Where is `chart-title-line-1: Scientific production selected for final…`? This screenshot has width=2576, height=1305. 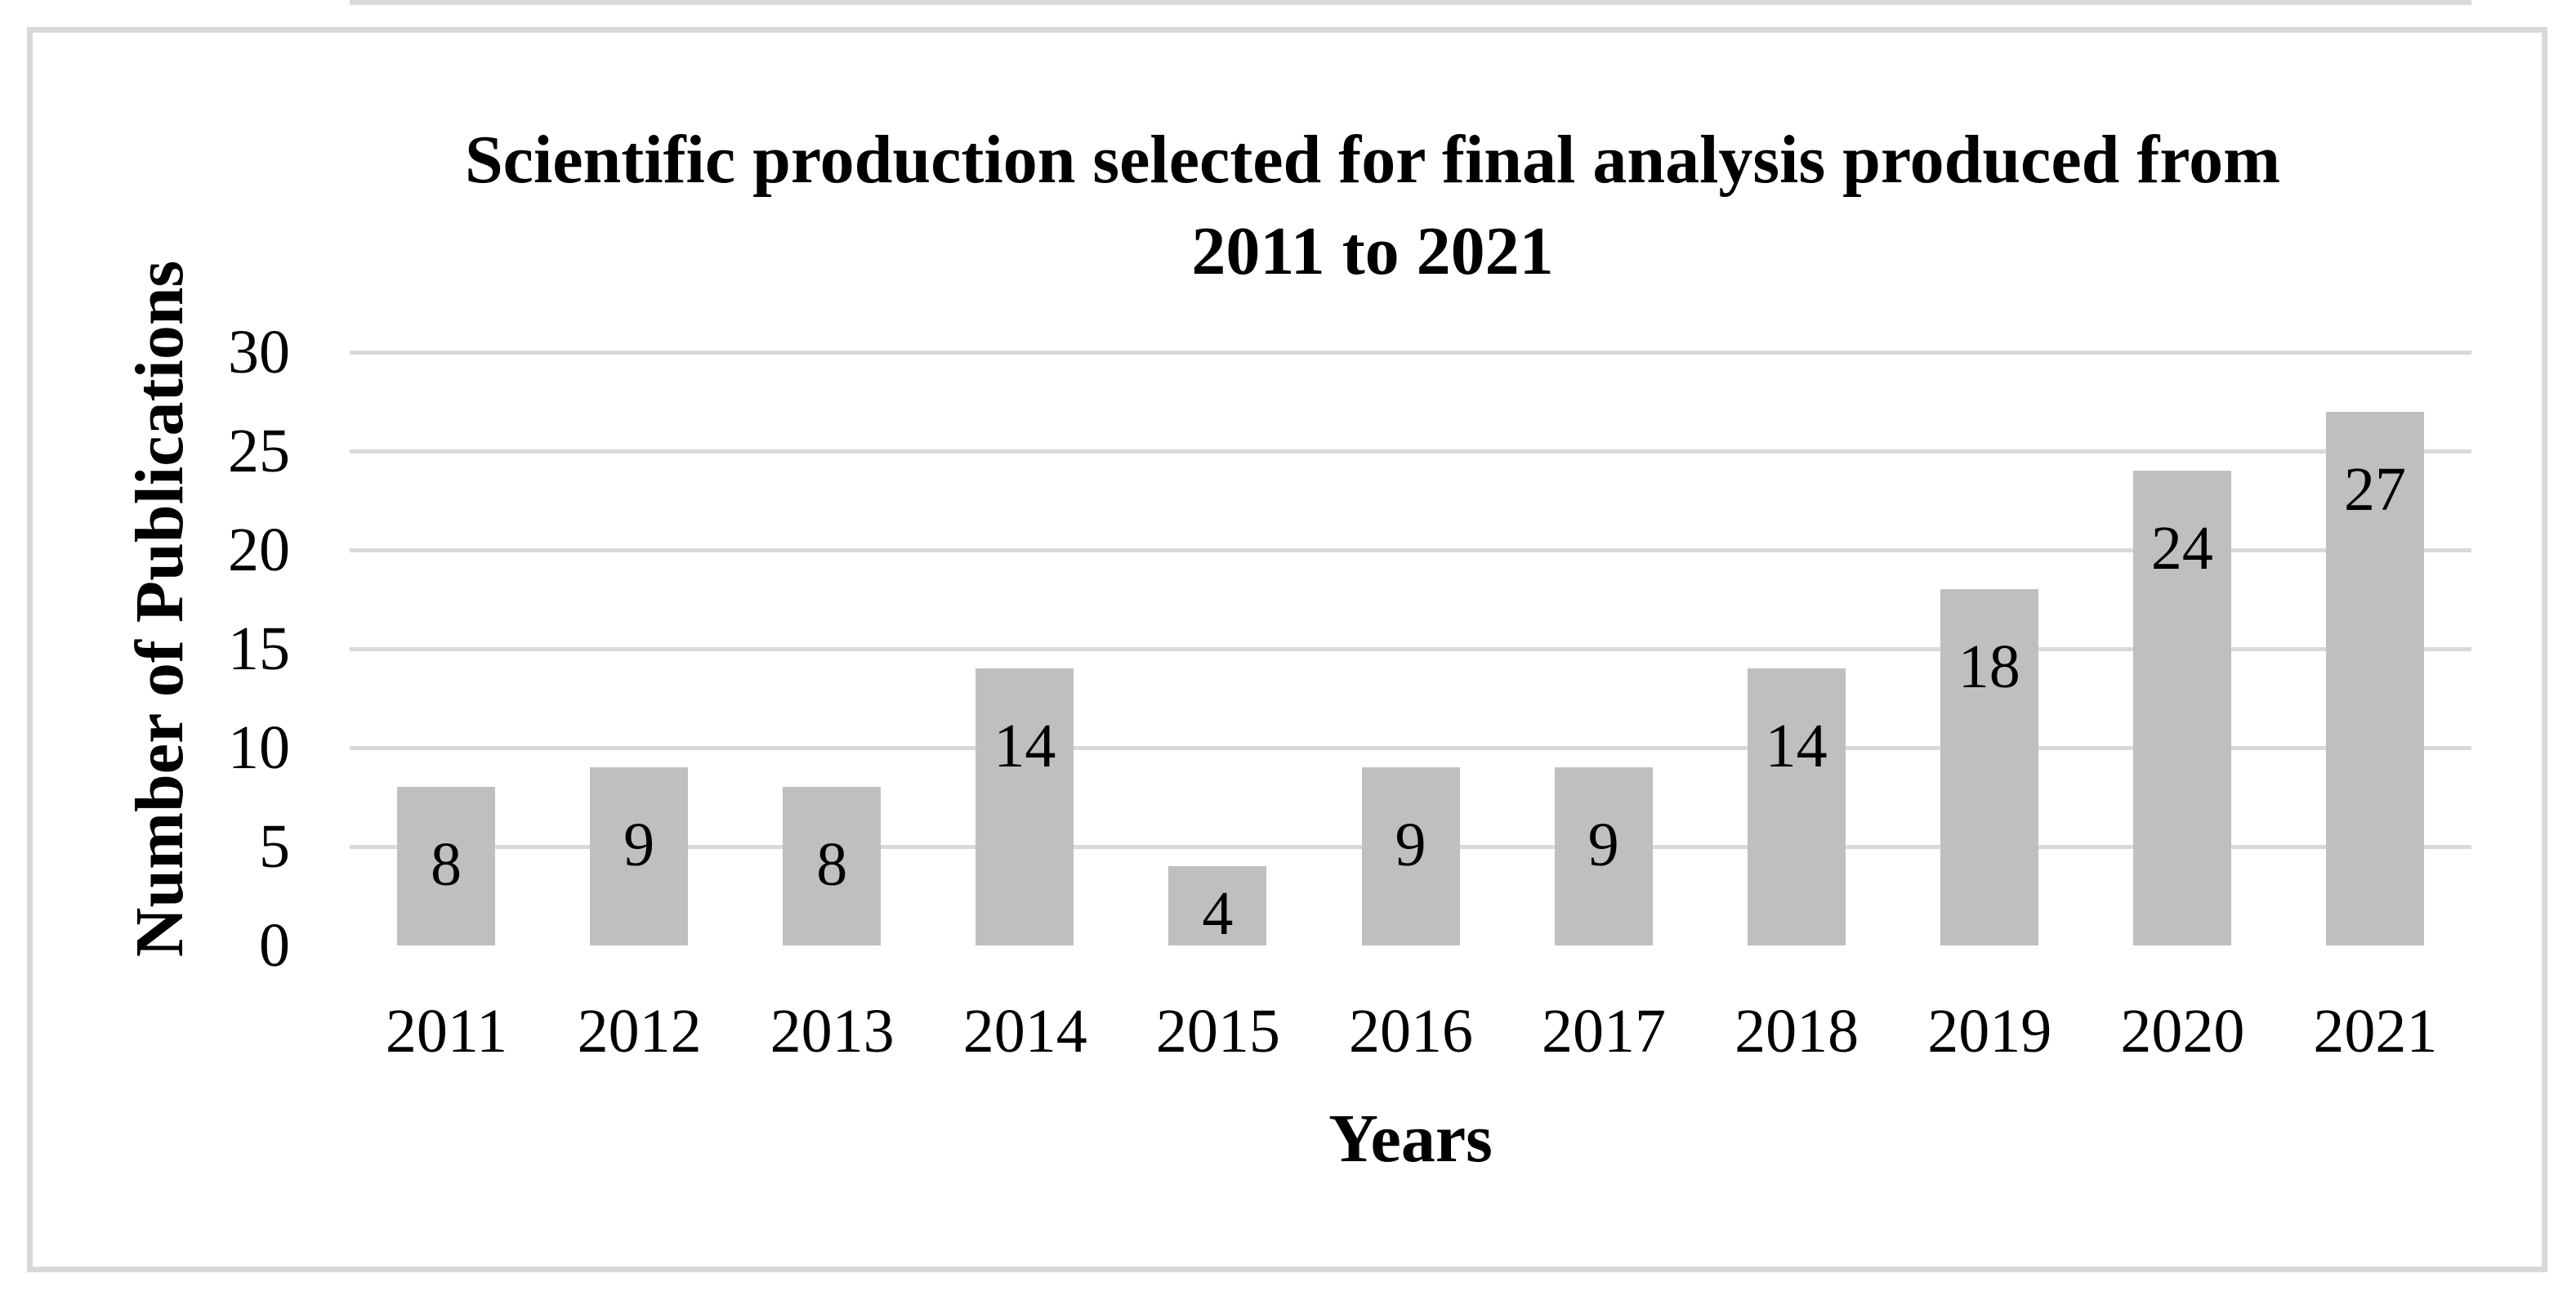 chart-title-line-1: Scientific production selected for final… is located at coordinates (1373, 160).